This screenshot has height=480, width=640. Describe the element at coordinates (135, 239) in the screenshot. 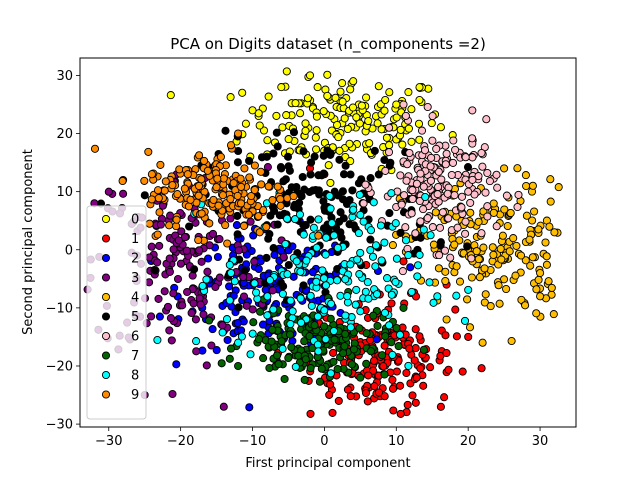

I see `legend-label-1: 1` at that location.